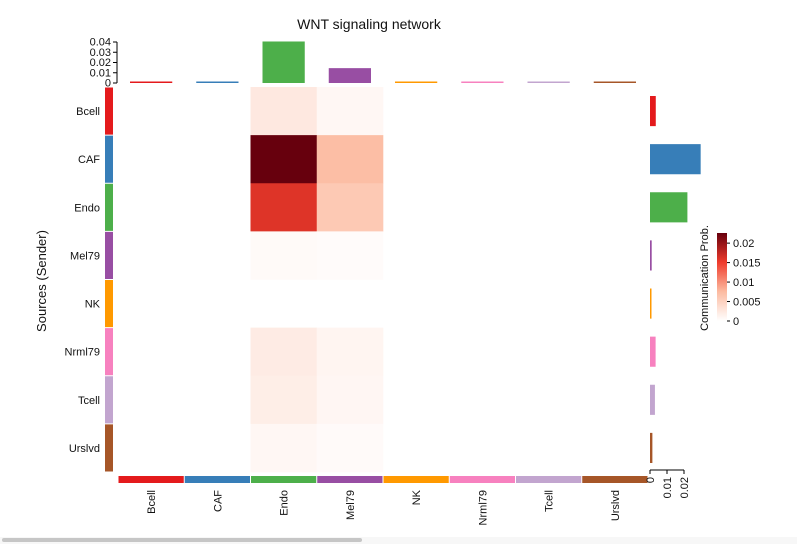 The width and height of the screenshot is (797, 544). I want to click on row-label-urslvd: Urslvd, so click(84, 449).